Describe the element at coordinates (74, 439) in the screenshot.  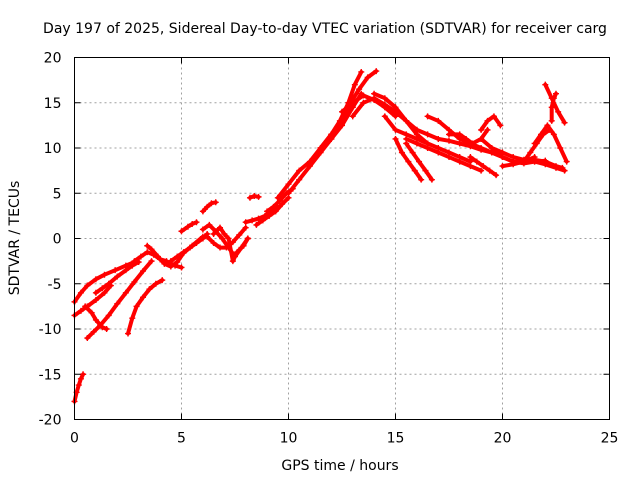
I see `x-tick-label: 0` at that location.